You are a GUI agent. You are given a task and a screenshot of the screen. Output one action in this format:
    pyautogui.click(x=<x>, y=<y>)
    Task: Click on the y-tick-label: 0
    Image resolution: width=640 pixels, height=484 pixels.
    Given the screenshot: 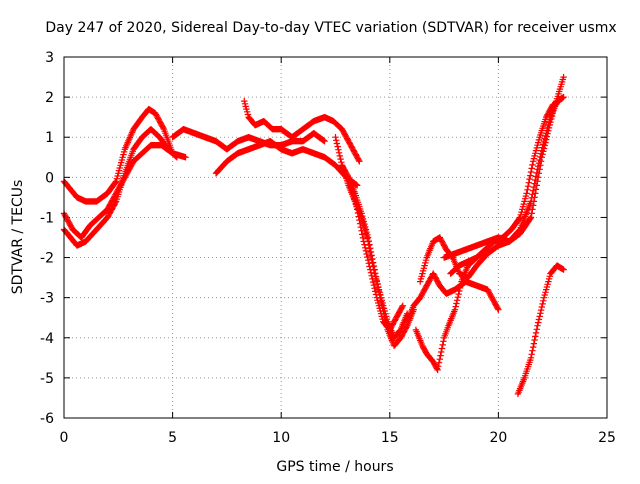 What is the action you would take?
    pyautogui.click(x=49, y=178)
    